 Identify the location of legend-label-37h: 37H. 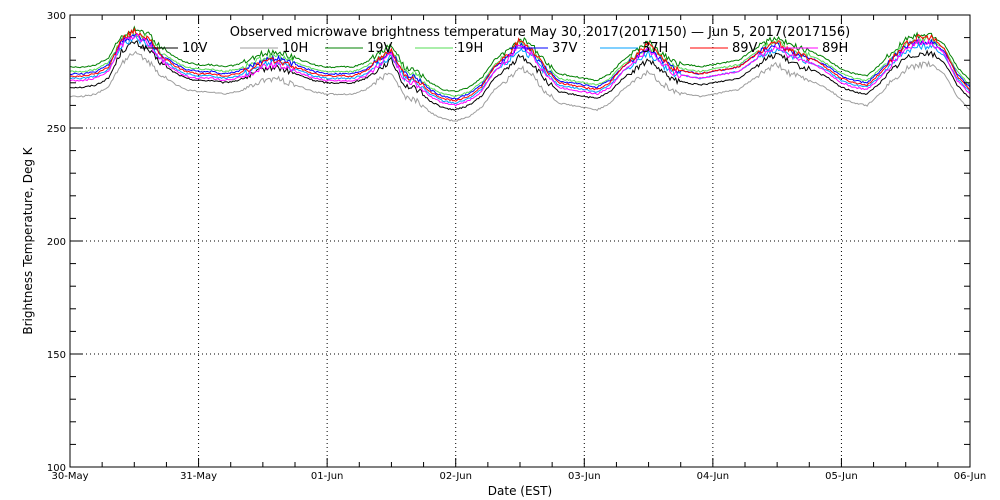
(655, 48).